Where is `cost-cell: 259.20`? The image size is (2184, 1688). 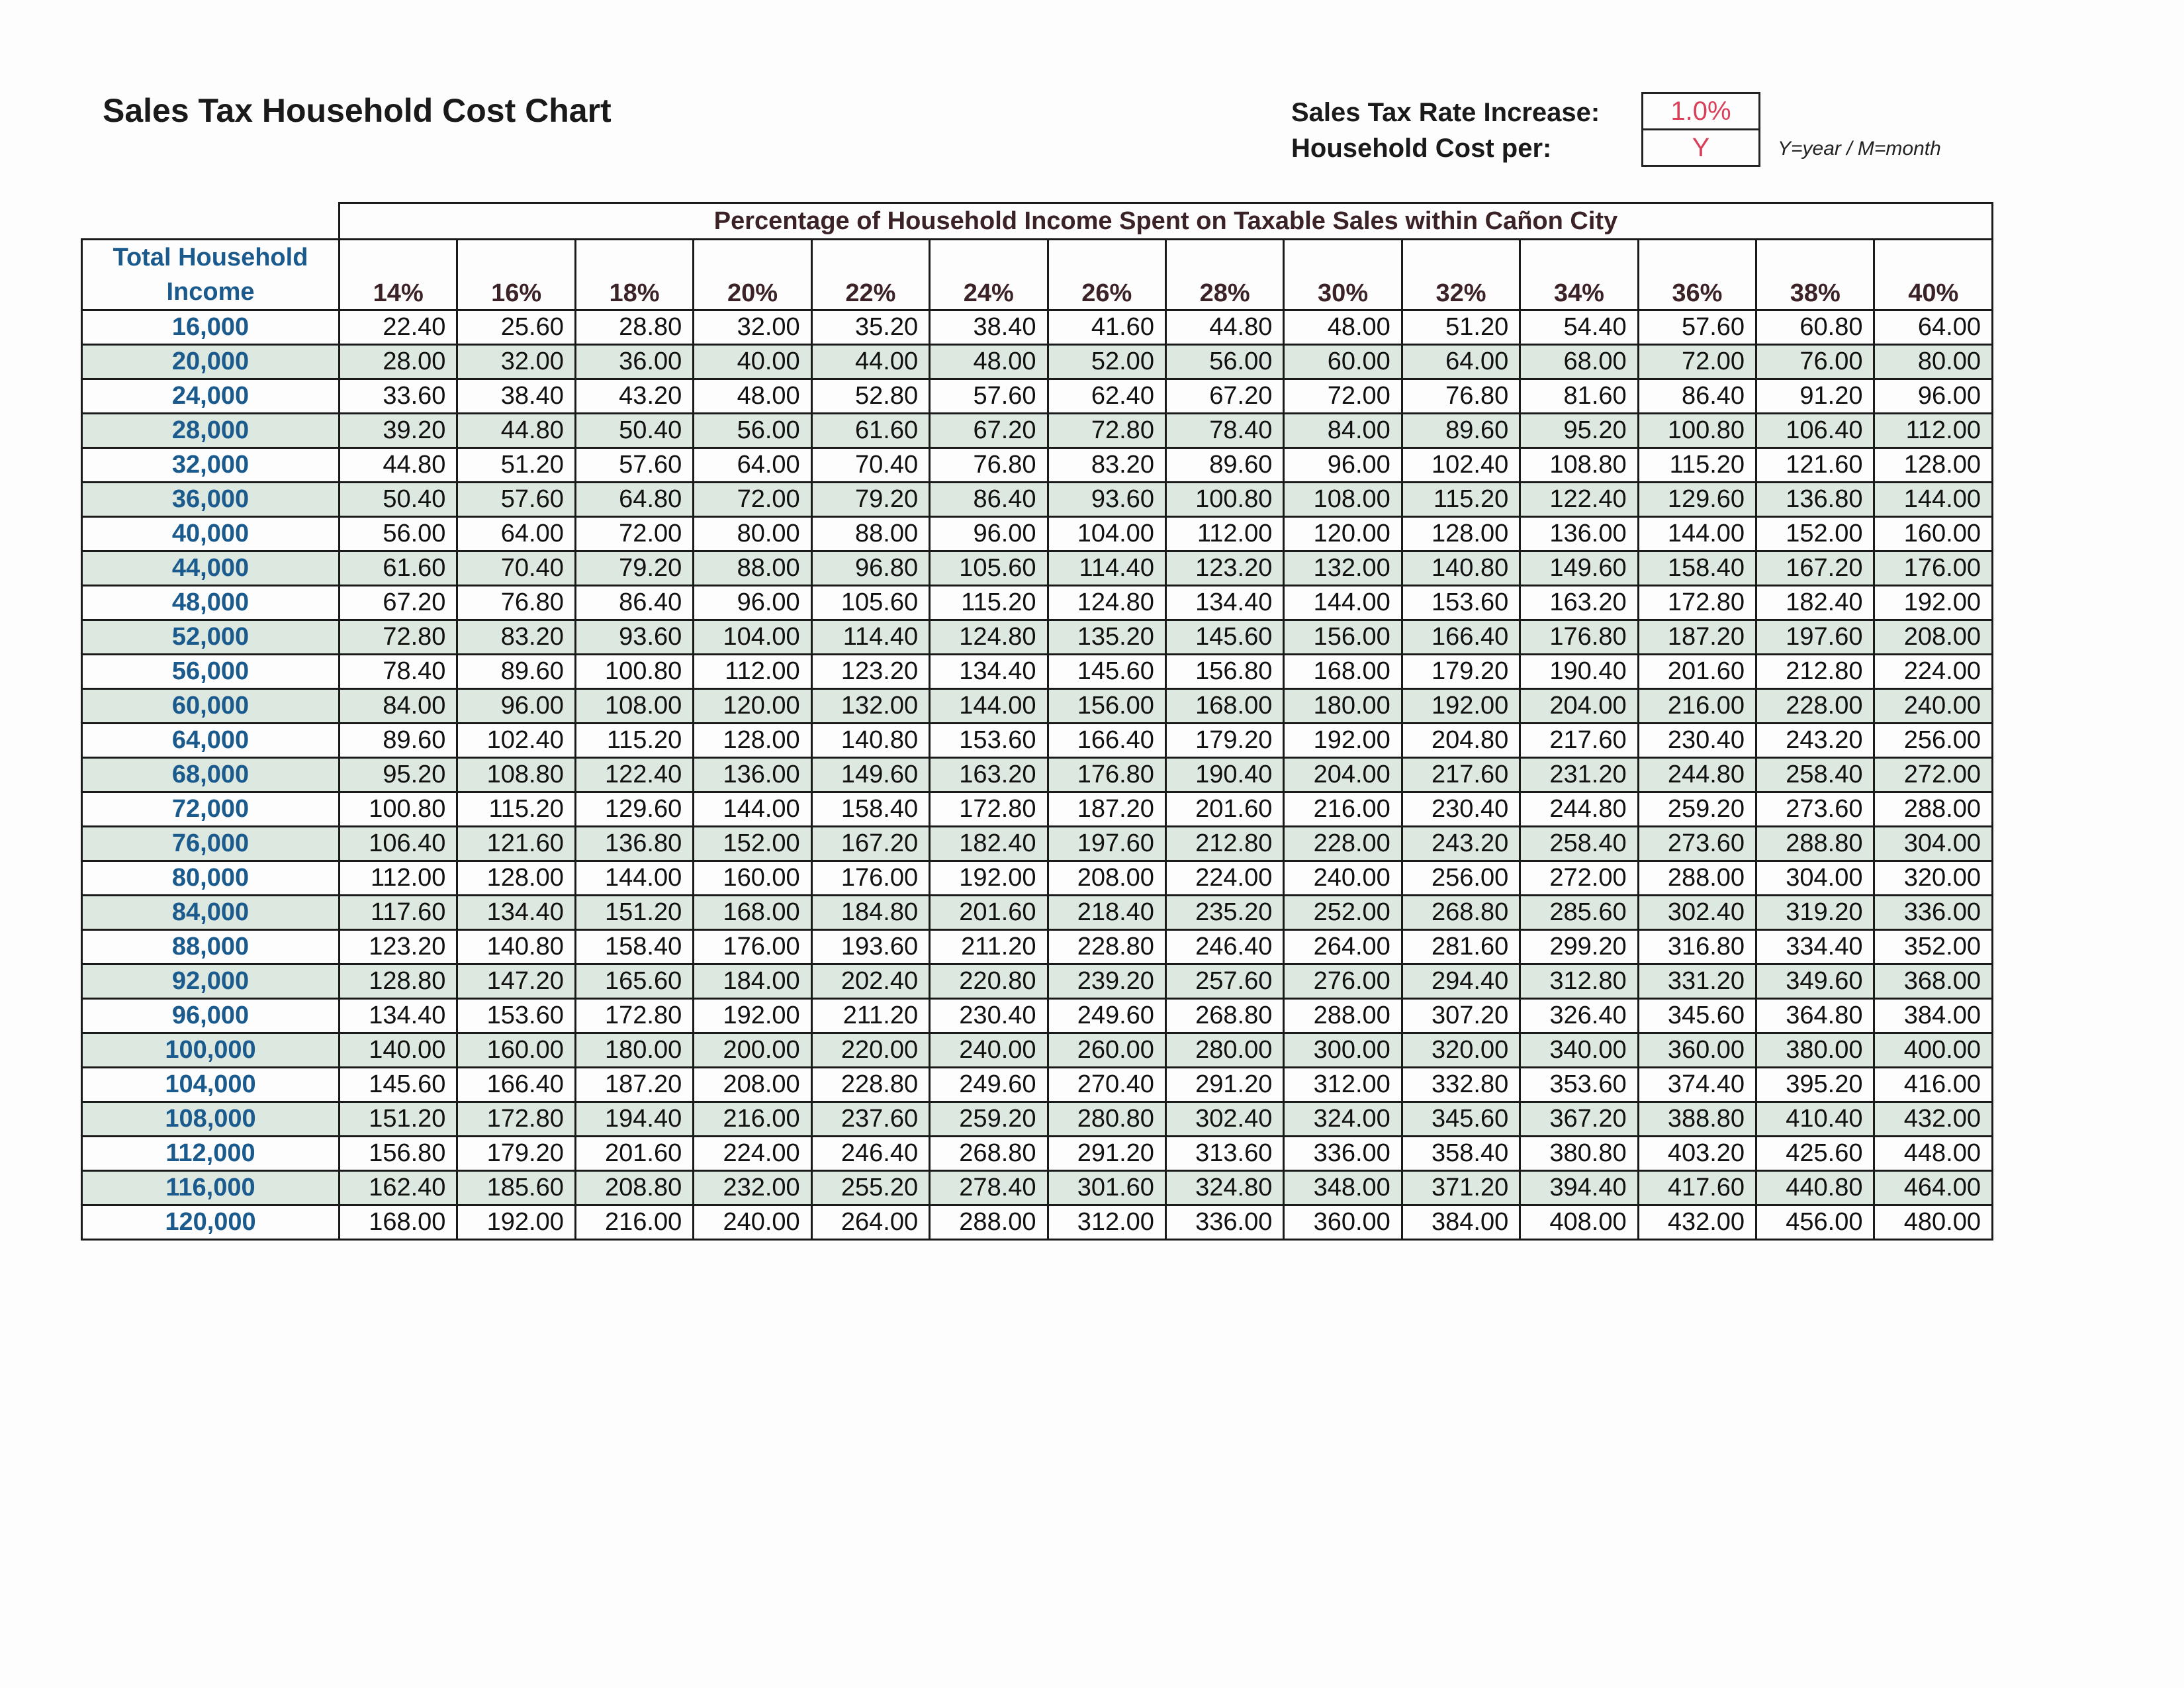
cost-cell: 259.20 is located at coordinates (989, 1119).